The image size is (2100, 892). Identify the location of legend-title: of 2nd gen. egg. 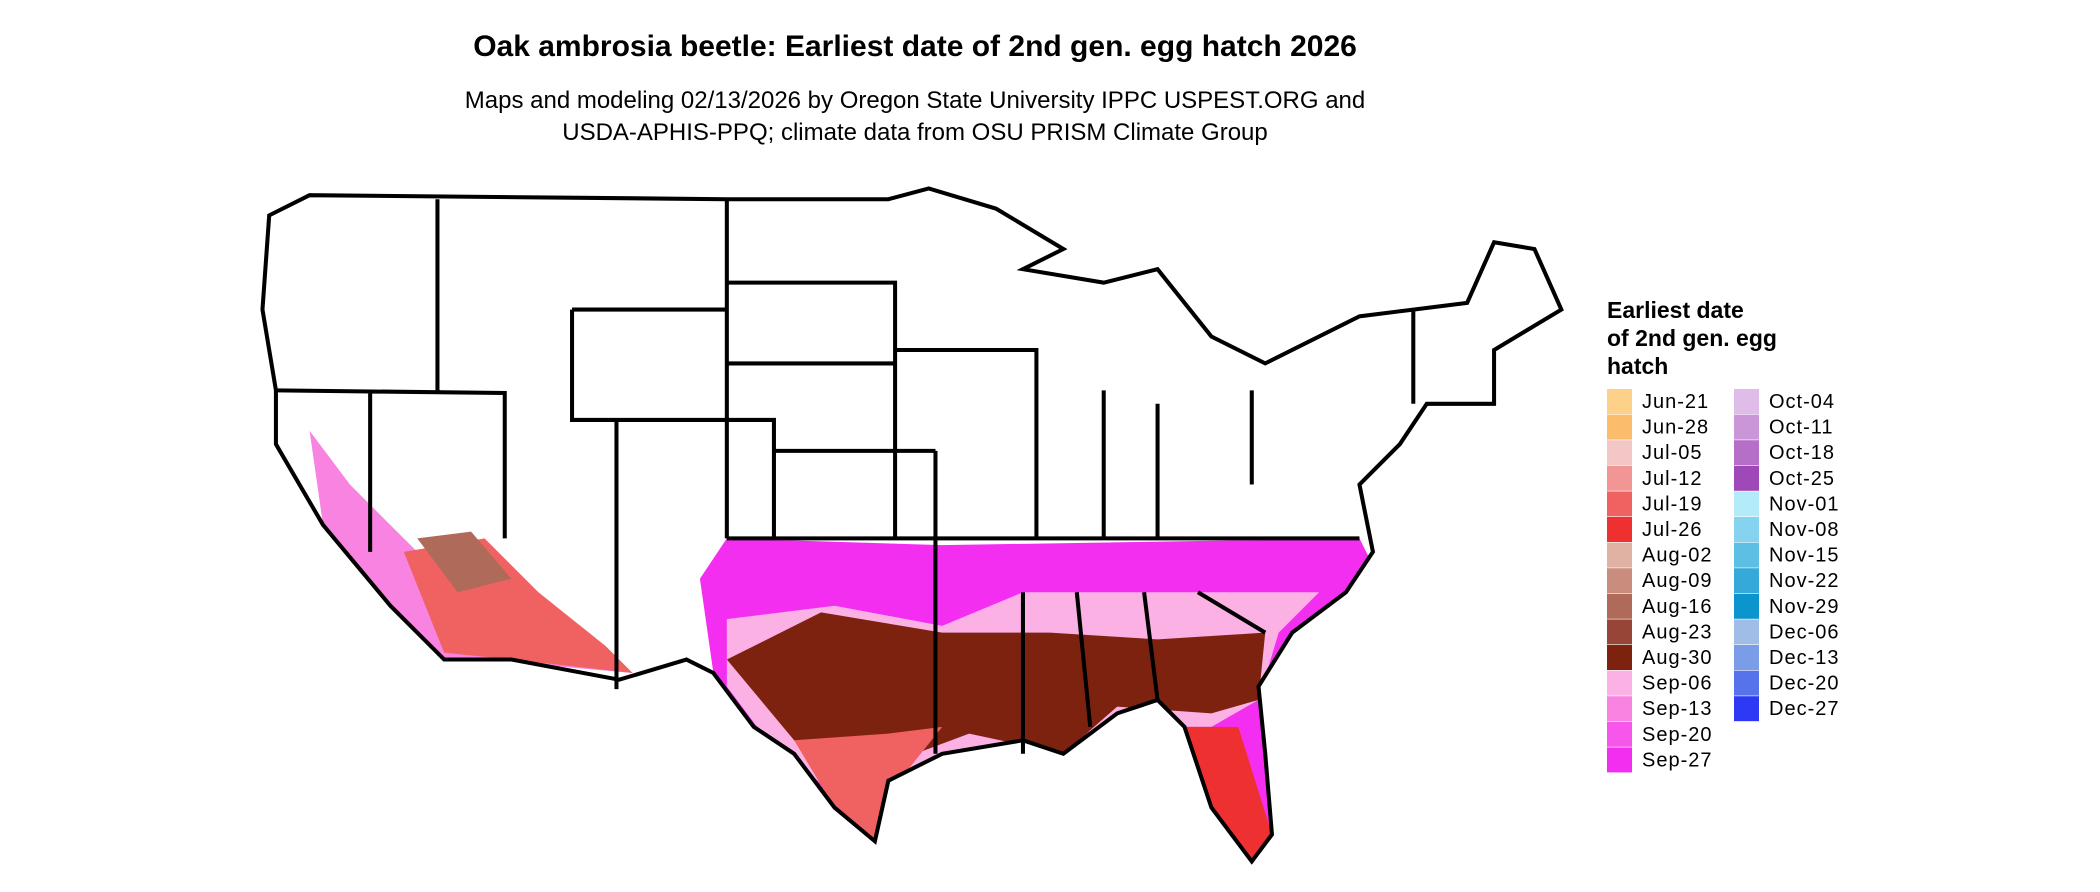
(1692, 338).